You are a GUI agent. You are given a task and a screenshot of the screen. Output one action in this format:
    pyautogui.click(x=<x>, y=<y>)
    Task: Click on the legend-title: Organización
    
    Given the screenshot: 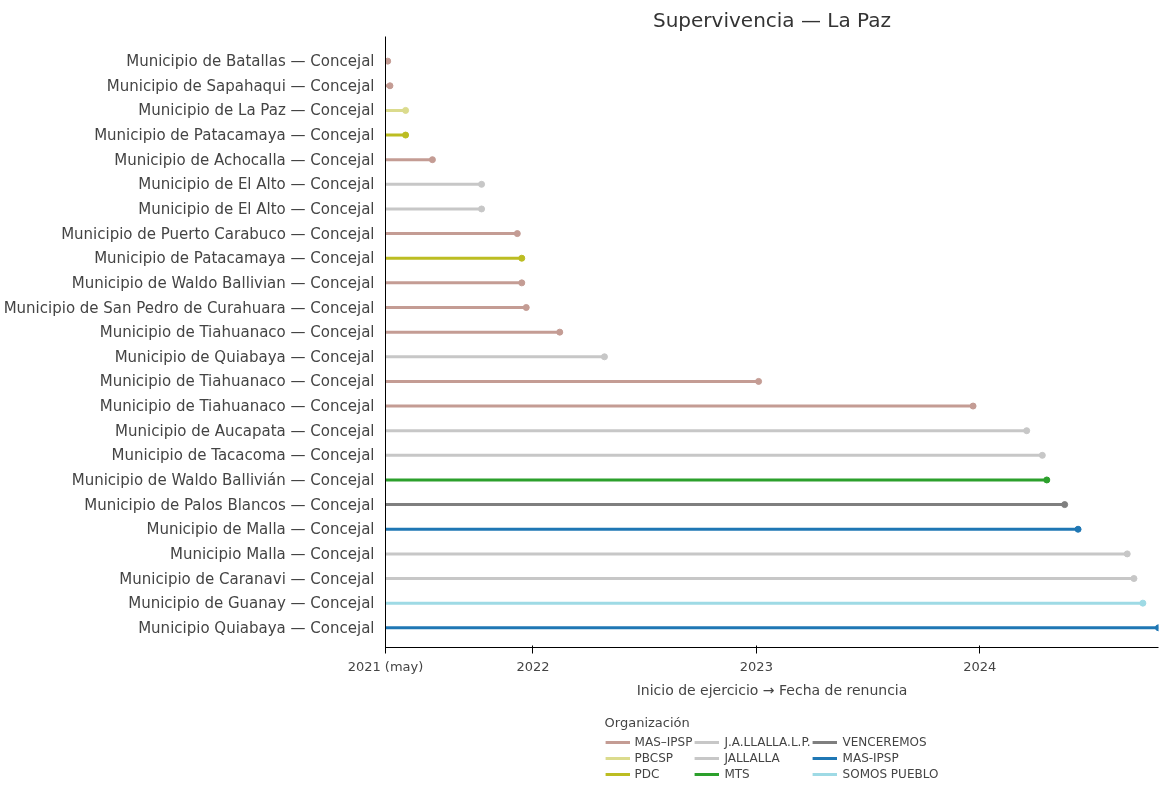 What is the action you would take?
    pyautogui.click(x=647, y=722)
    